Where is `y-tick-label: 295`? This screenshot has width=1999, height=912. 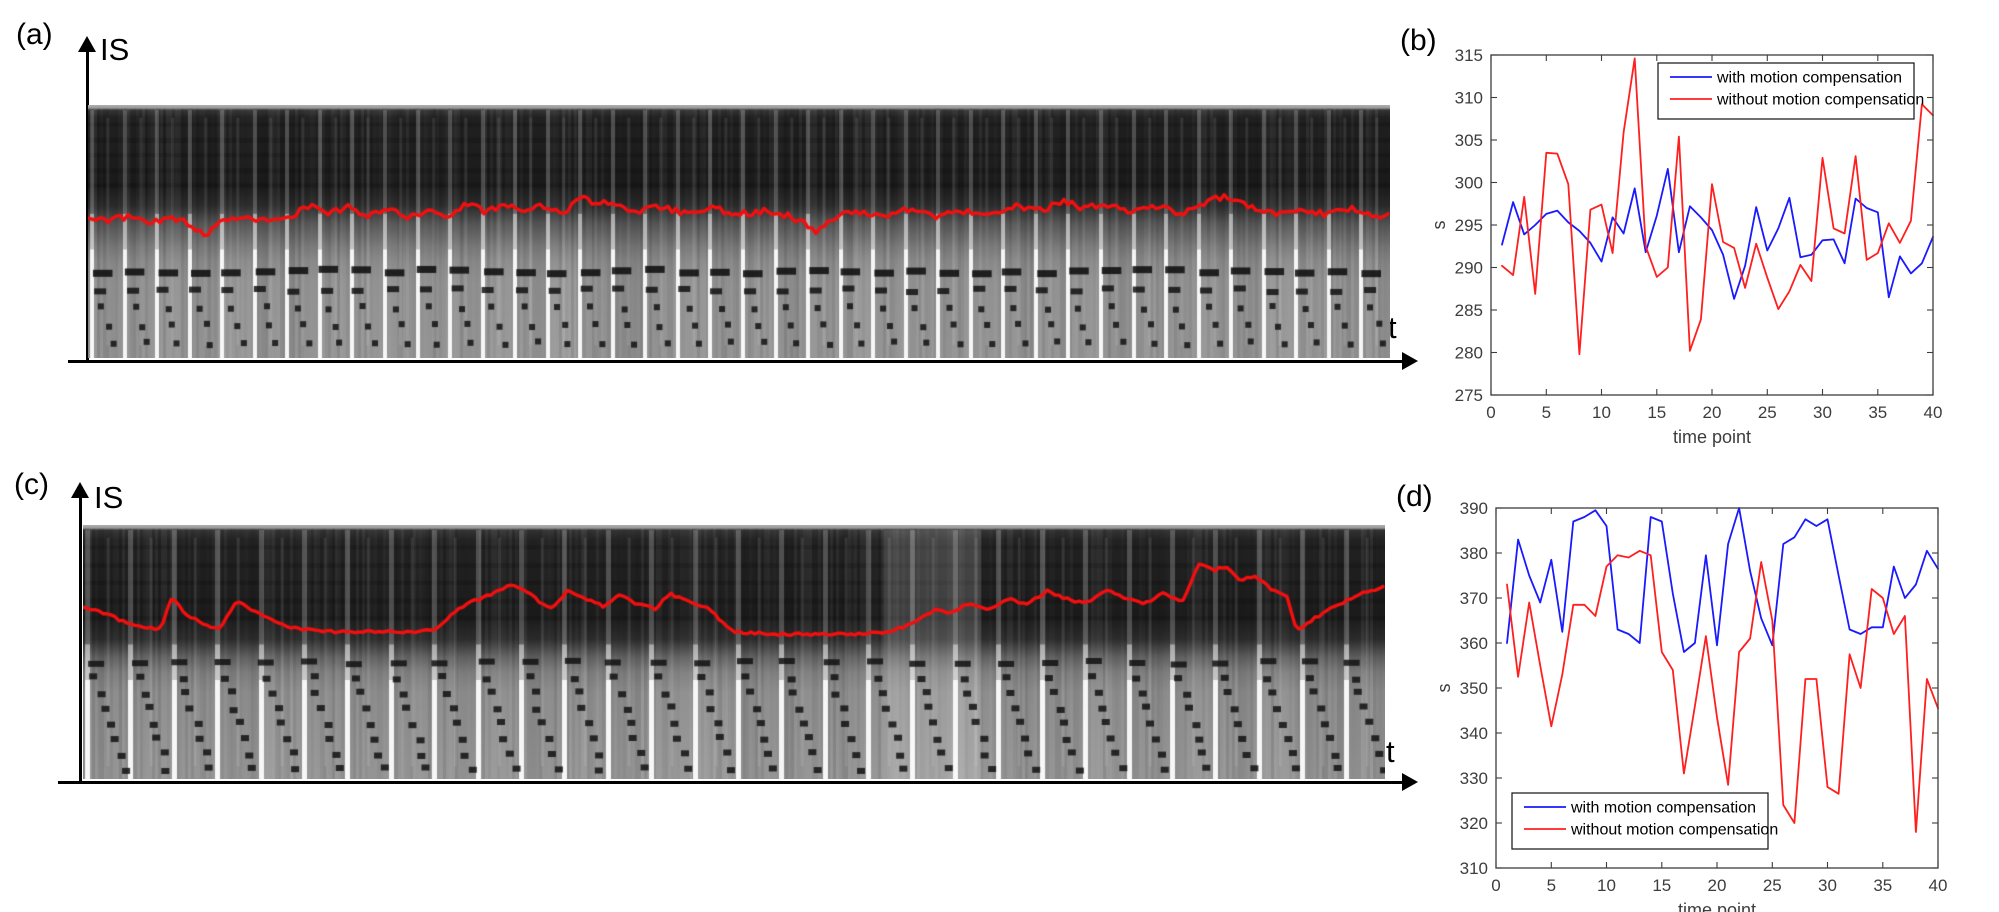
y-tick-label: 295 is located at coordinates (1469, 225).